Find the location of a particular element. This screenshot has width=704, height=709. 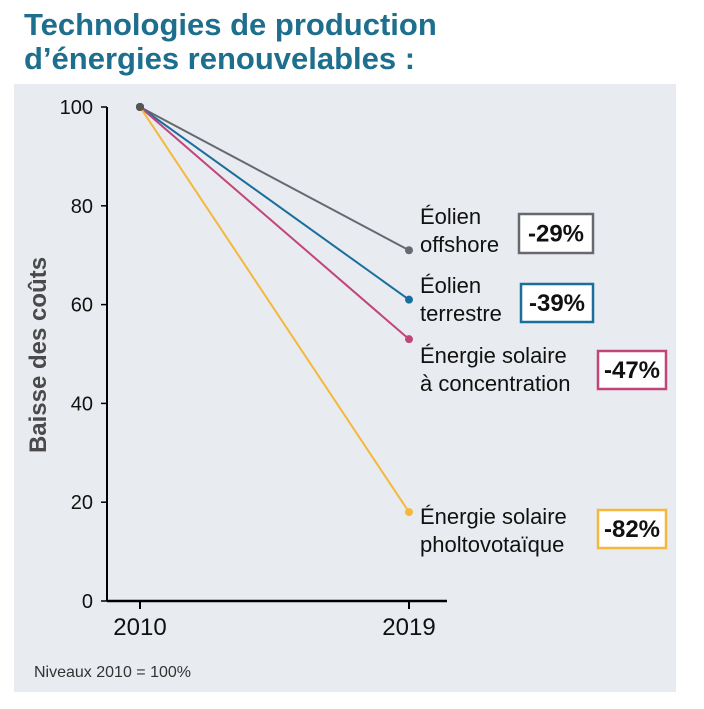

y-tick-label: 80 is located at coordinates (82, 207).